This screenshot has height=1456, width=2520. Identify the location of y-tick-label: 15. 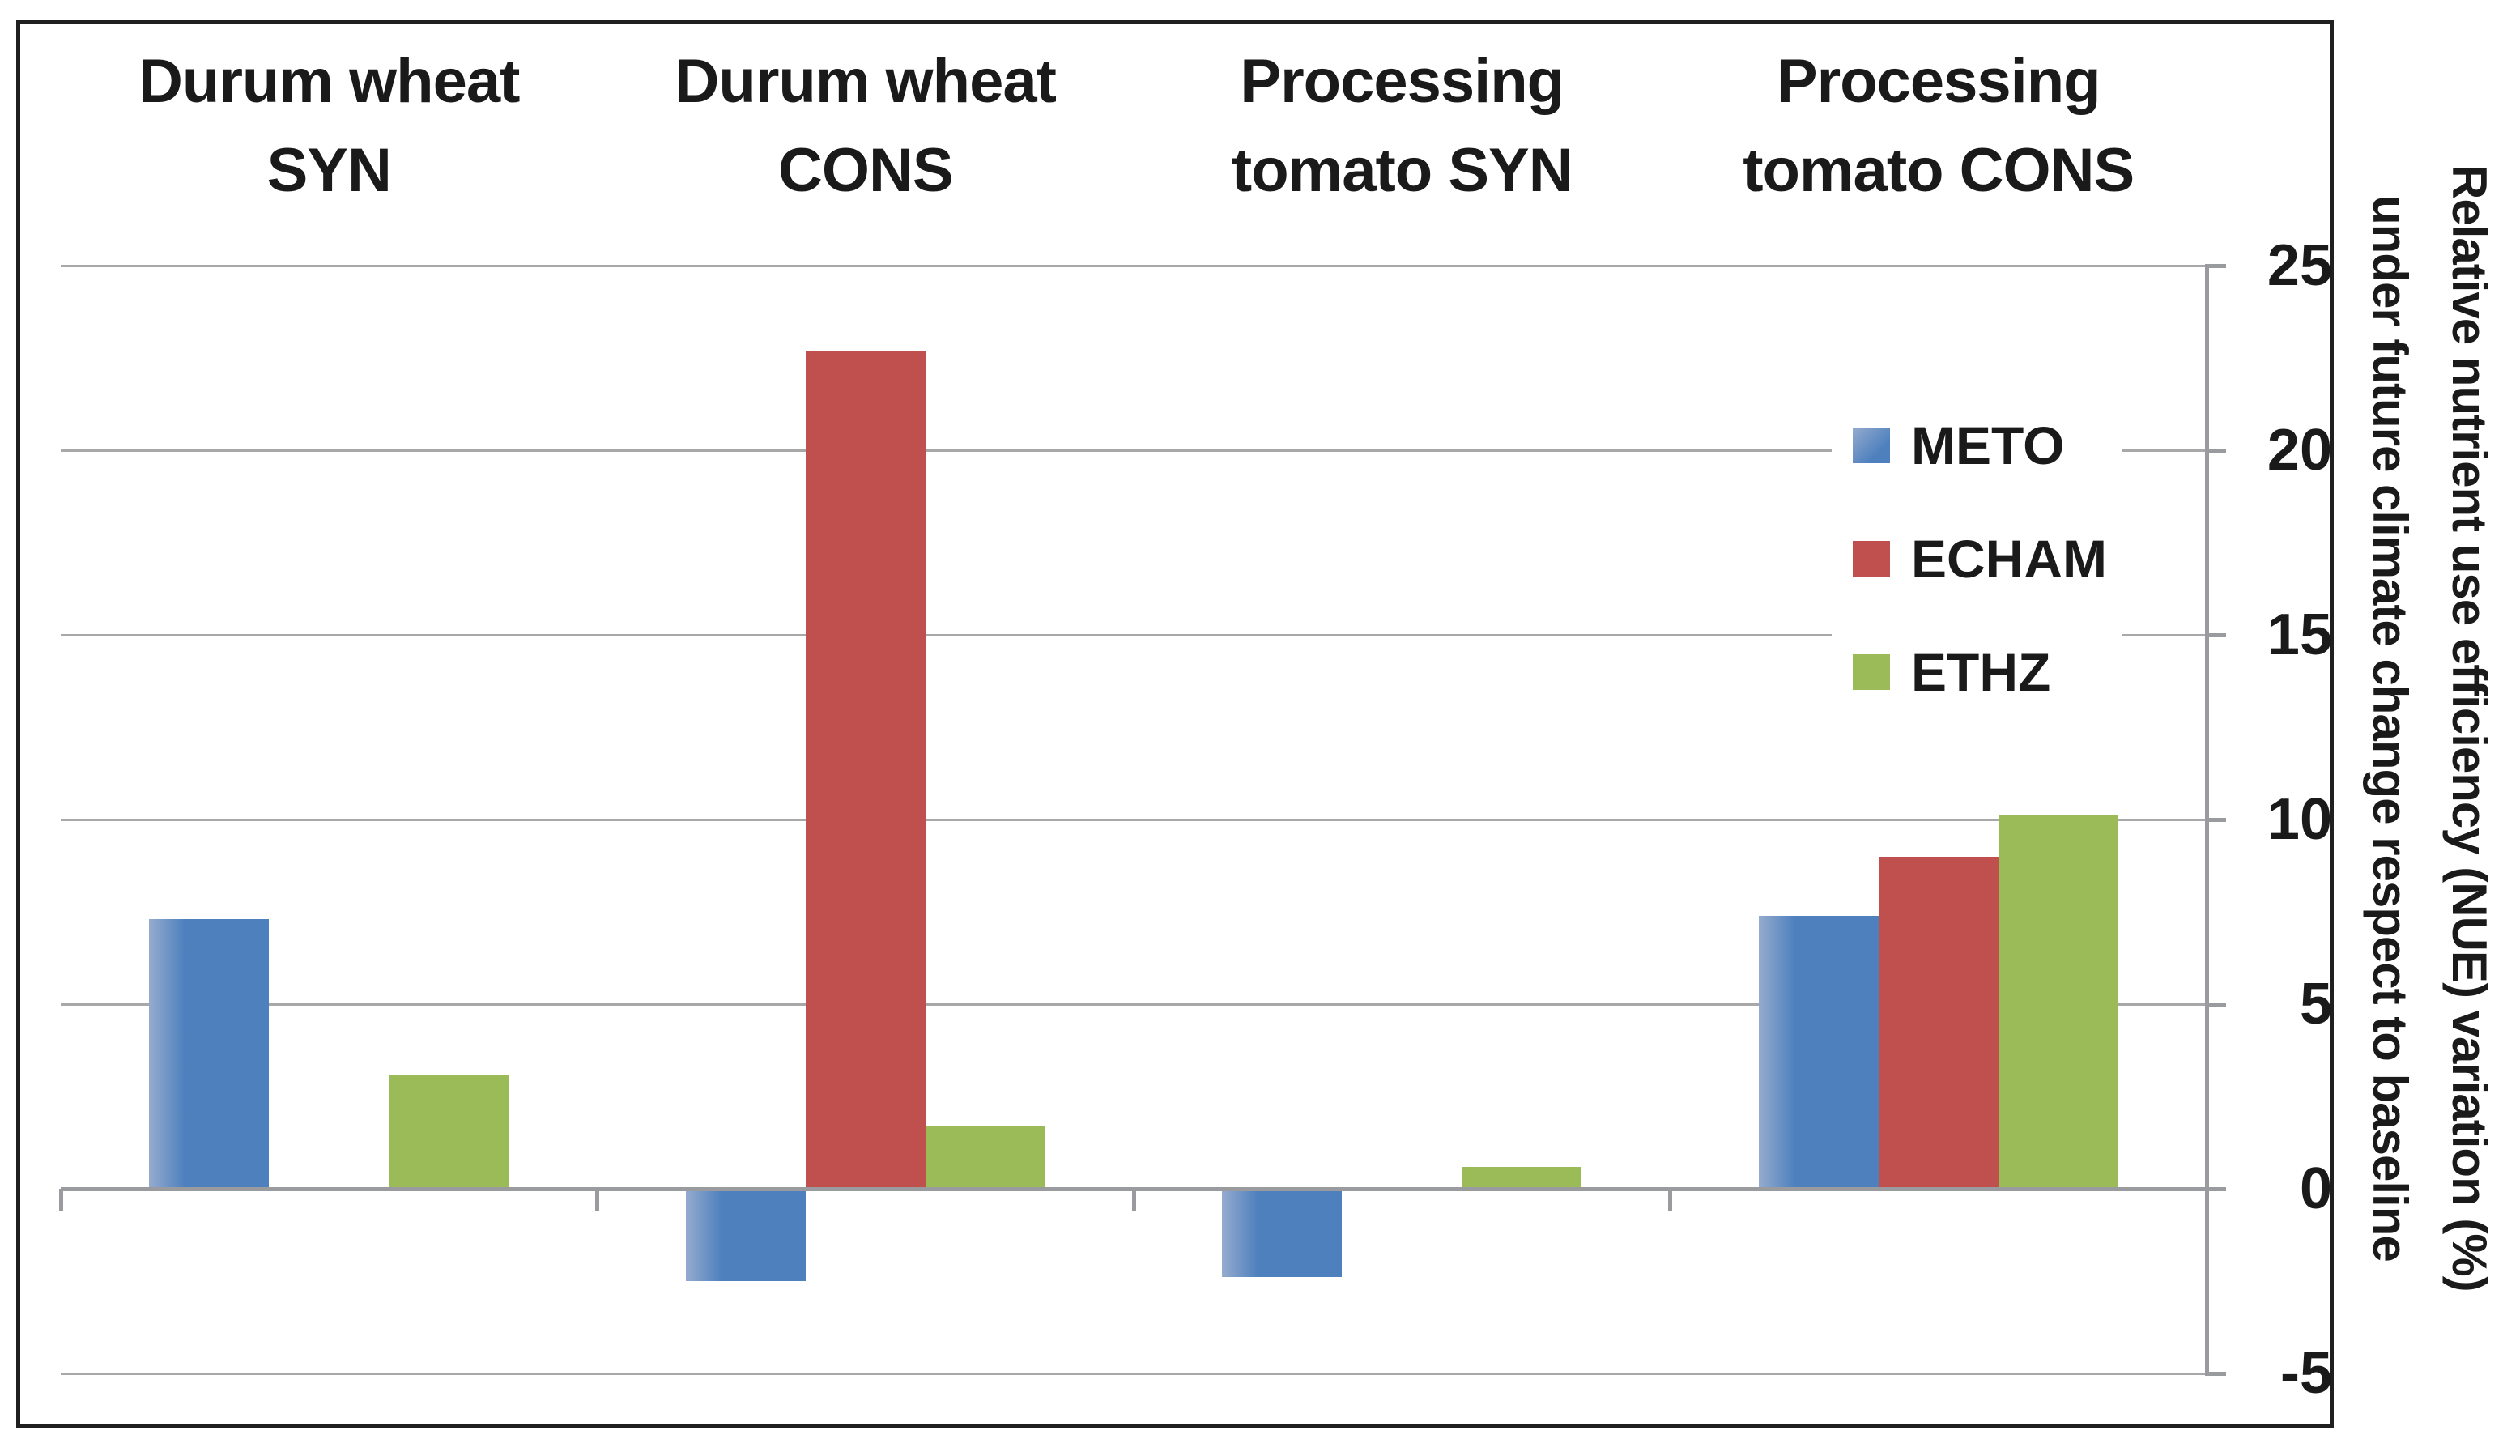
(2300, 634).